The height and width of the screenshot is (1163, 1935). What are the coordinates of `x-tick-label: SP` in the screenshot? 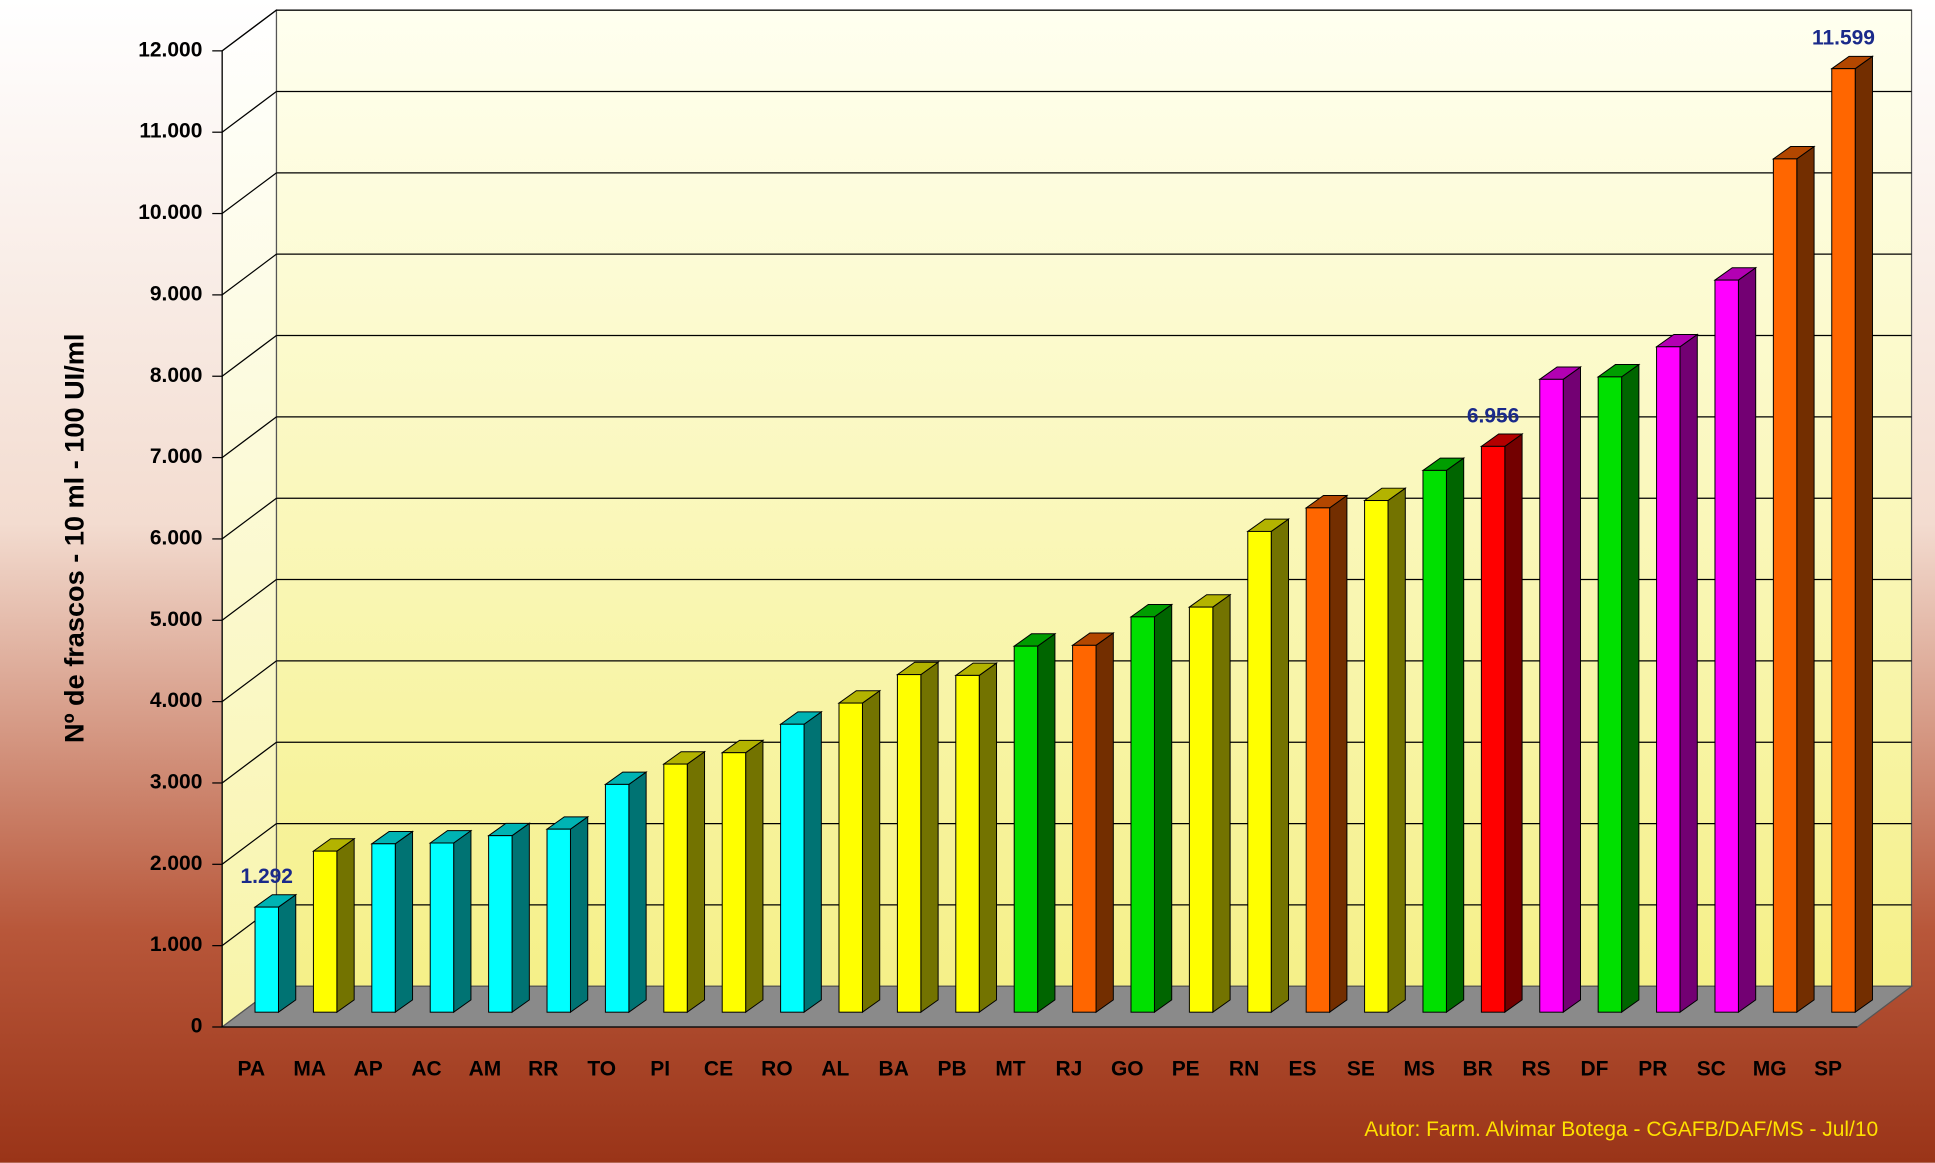 It's located at (1828, 1069).